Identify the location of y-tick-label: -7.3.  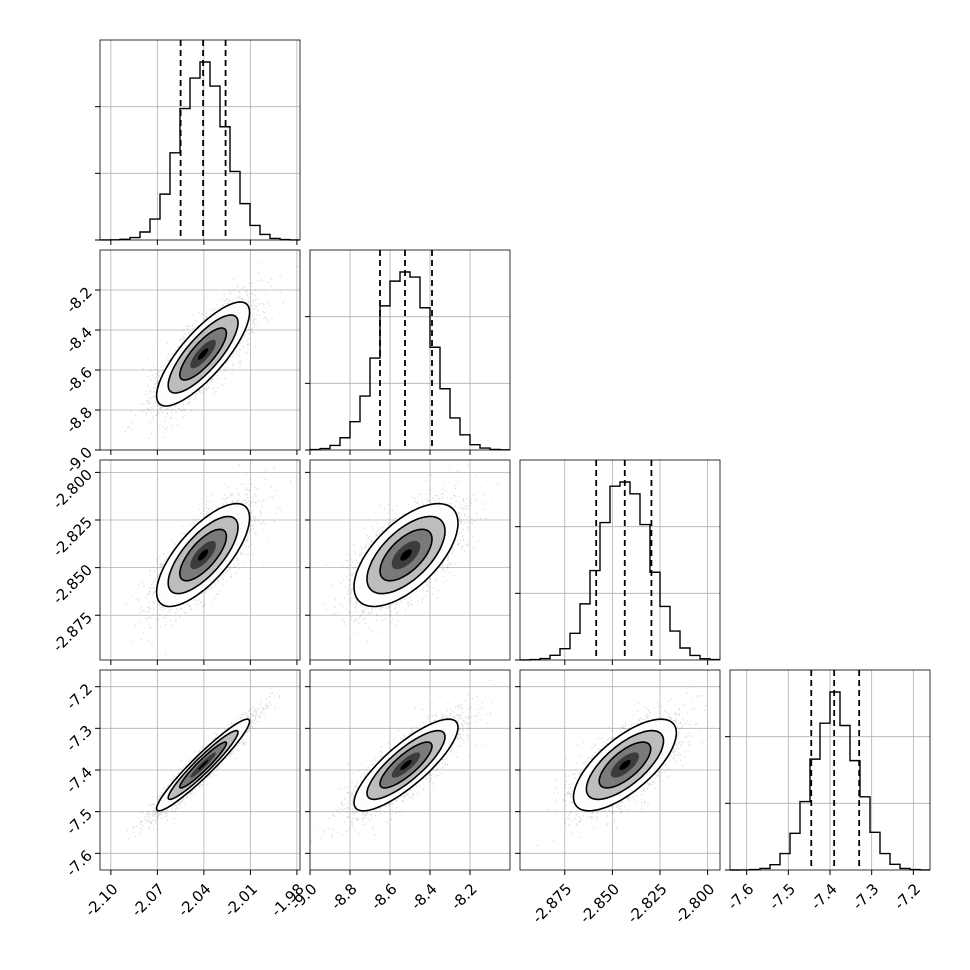
(79, 738).